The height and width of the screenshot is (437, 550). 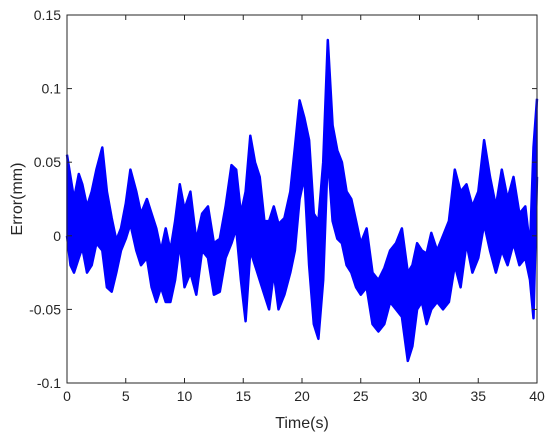 What do you see at coordinates (302, 423) in the screenshot?
I see `x-axis-label: Time(s)` at bounding box center [302, 423].